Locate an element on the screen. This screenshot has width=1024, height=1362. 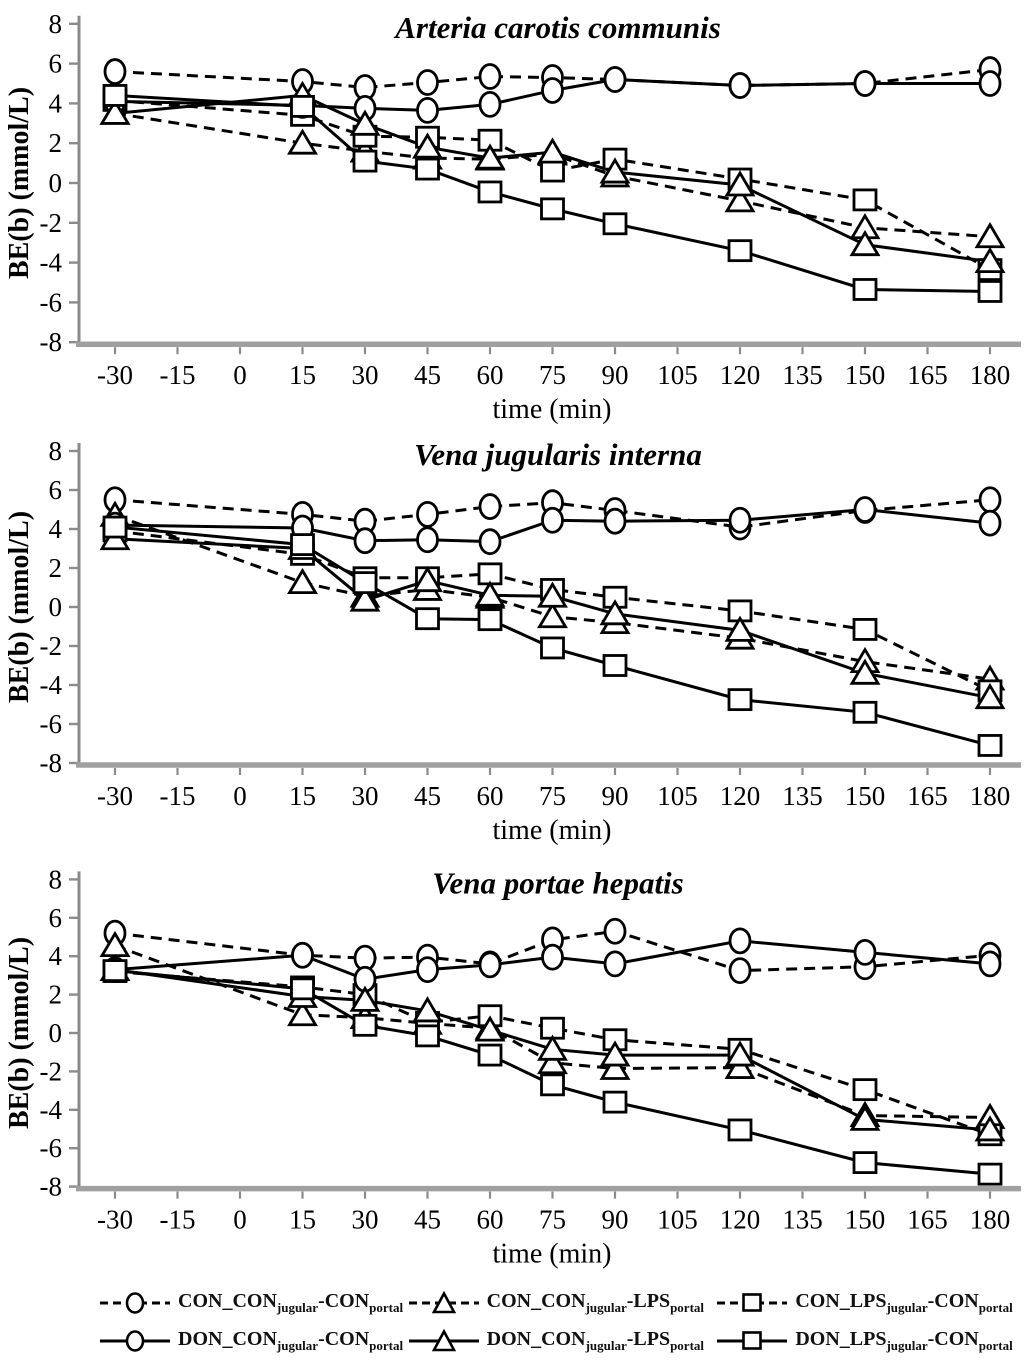
legend-circle-marker-icon is located at coordinates (135, 1303).